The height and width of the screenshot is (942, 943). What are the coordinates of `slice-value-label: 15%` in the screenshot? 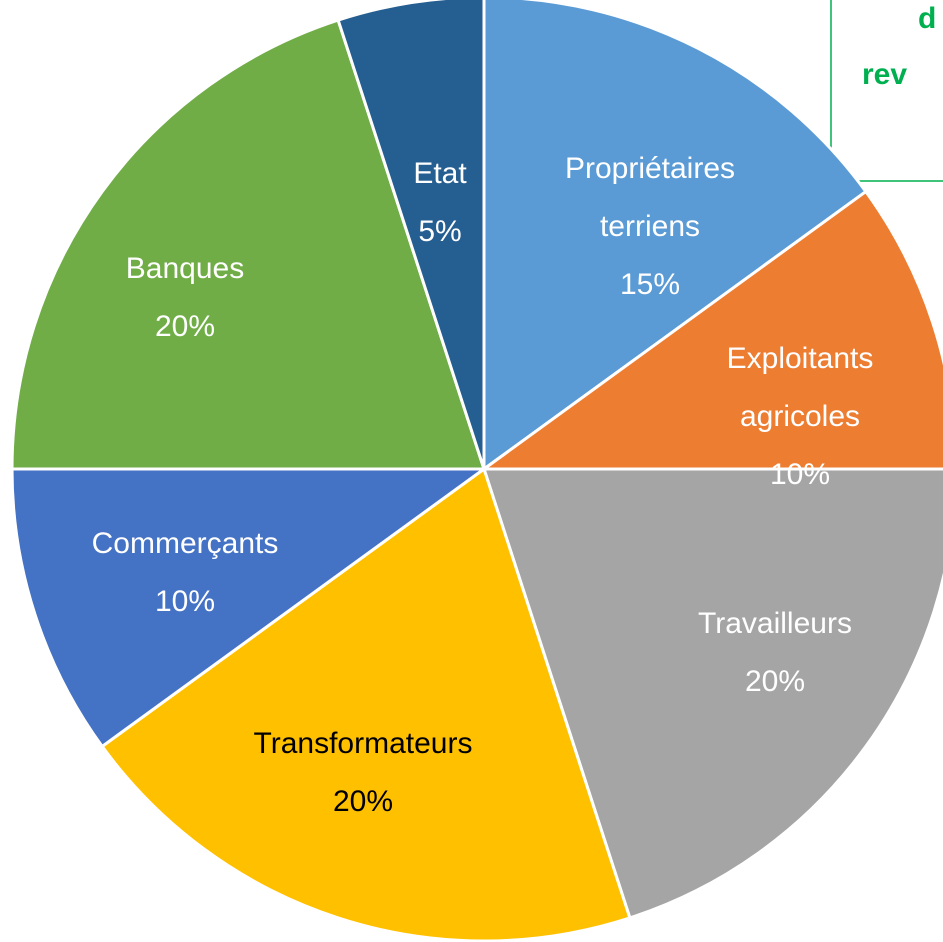 It's located at (650, 284).